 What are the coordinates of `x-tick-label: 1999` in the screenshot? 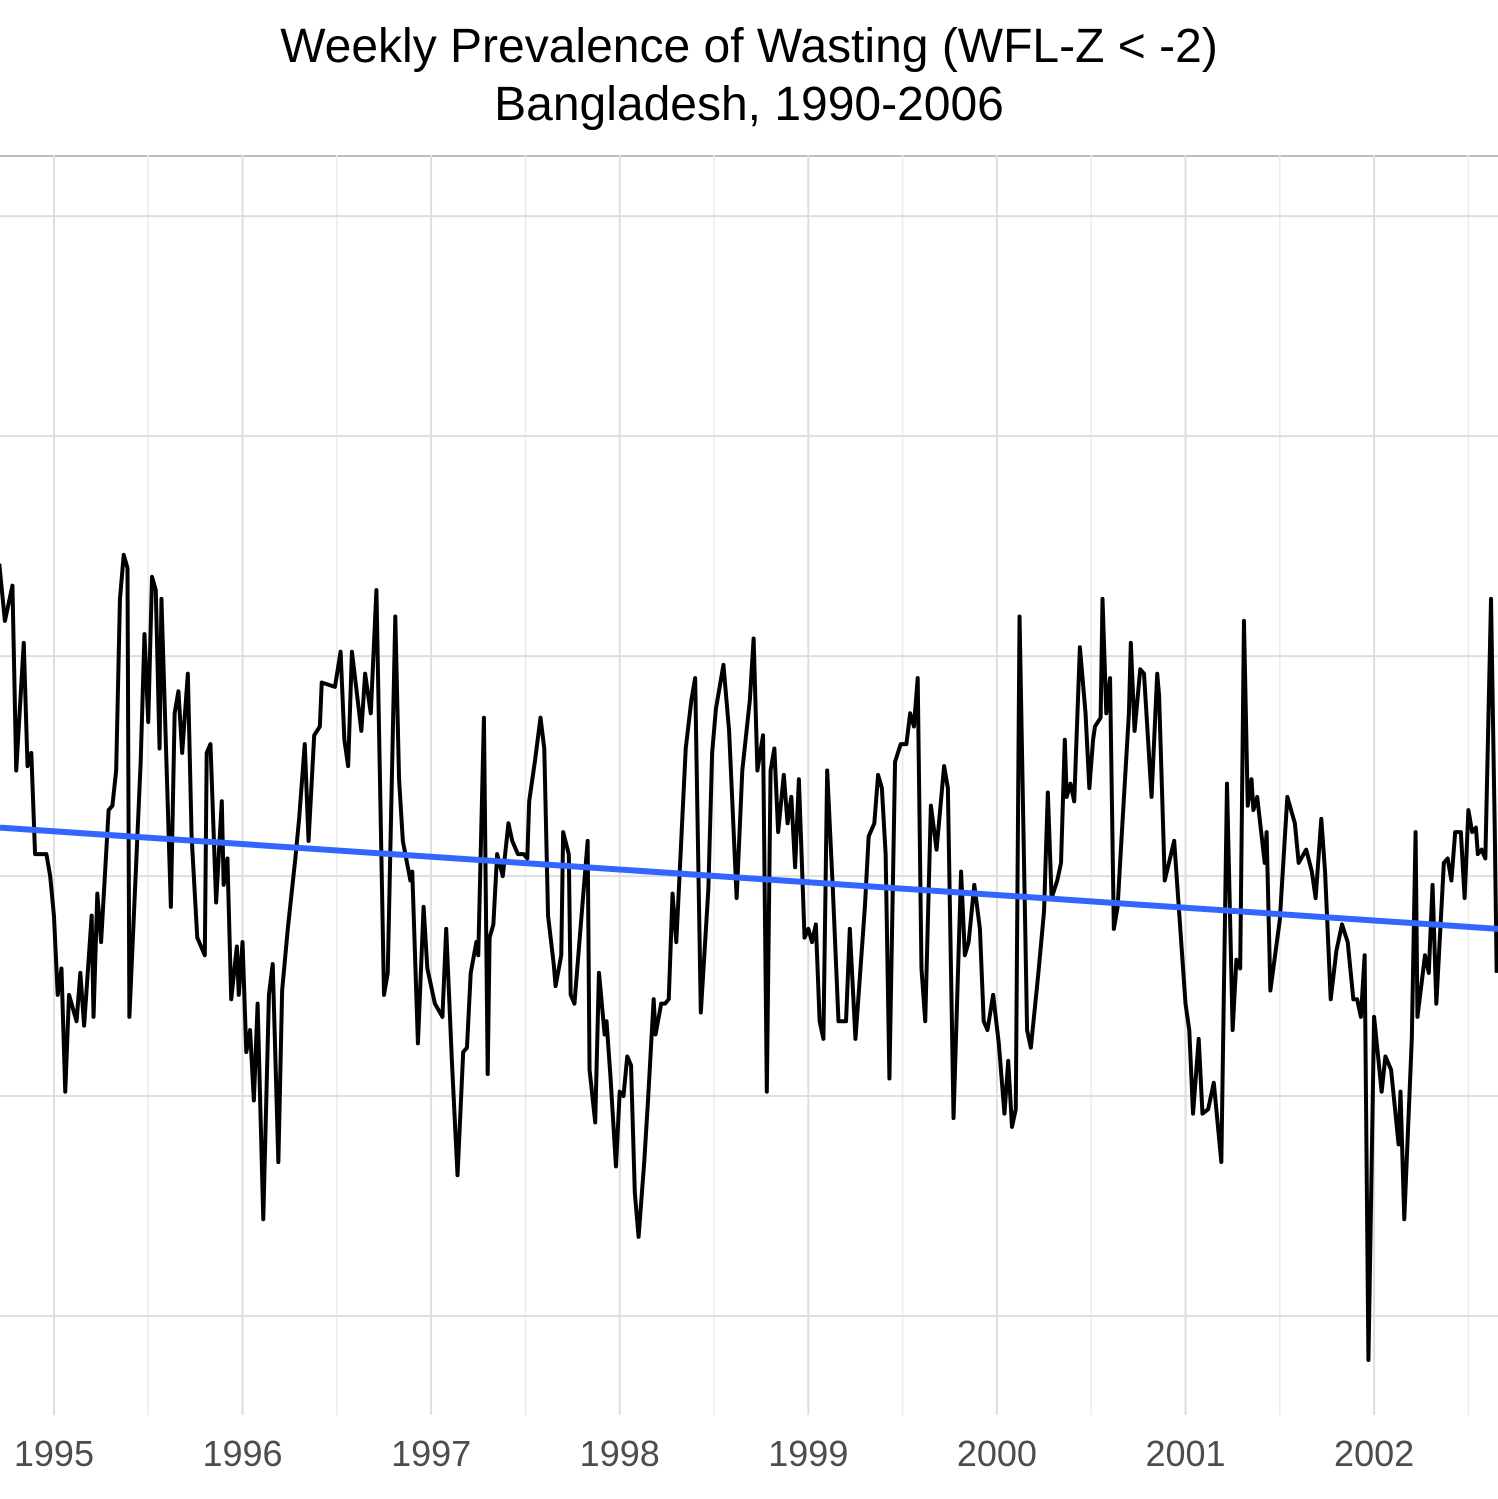 It's located at (808, 1453).